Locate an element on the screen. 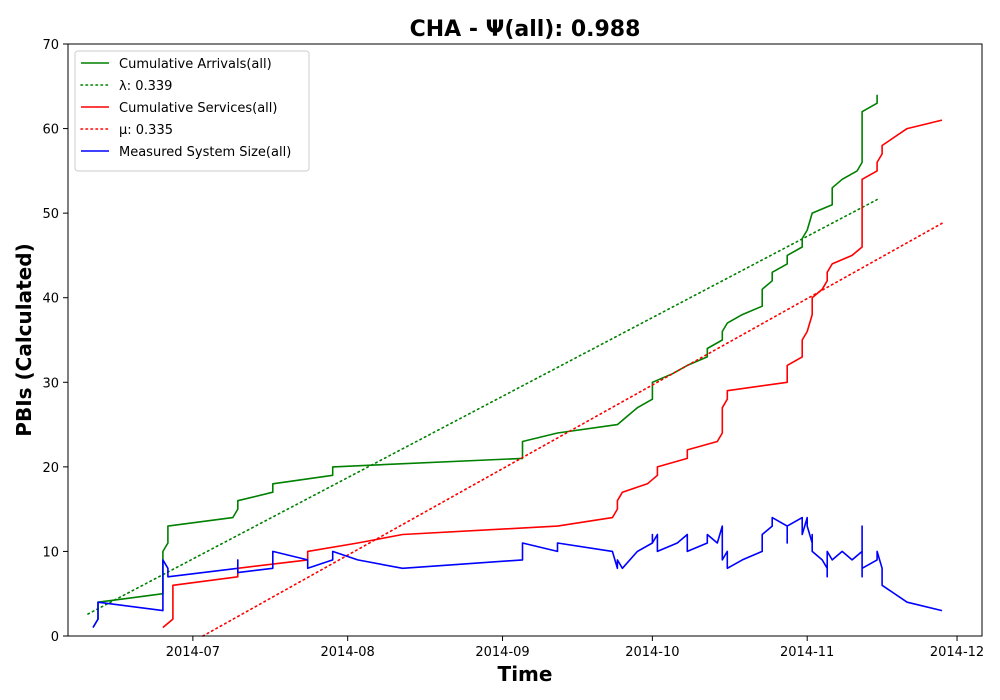 The height and width of the screenshot is (700, 1000). y-axis-title: PBIs (Calculated) is located at coordinates (24, 339).